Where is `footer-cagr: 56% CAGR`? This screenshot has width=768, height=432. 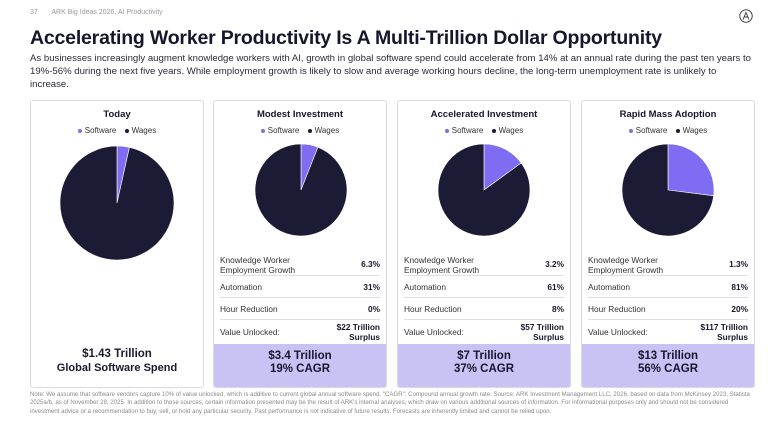 footer-cagr: 56% CAGR is located at coordinates (668, 369).